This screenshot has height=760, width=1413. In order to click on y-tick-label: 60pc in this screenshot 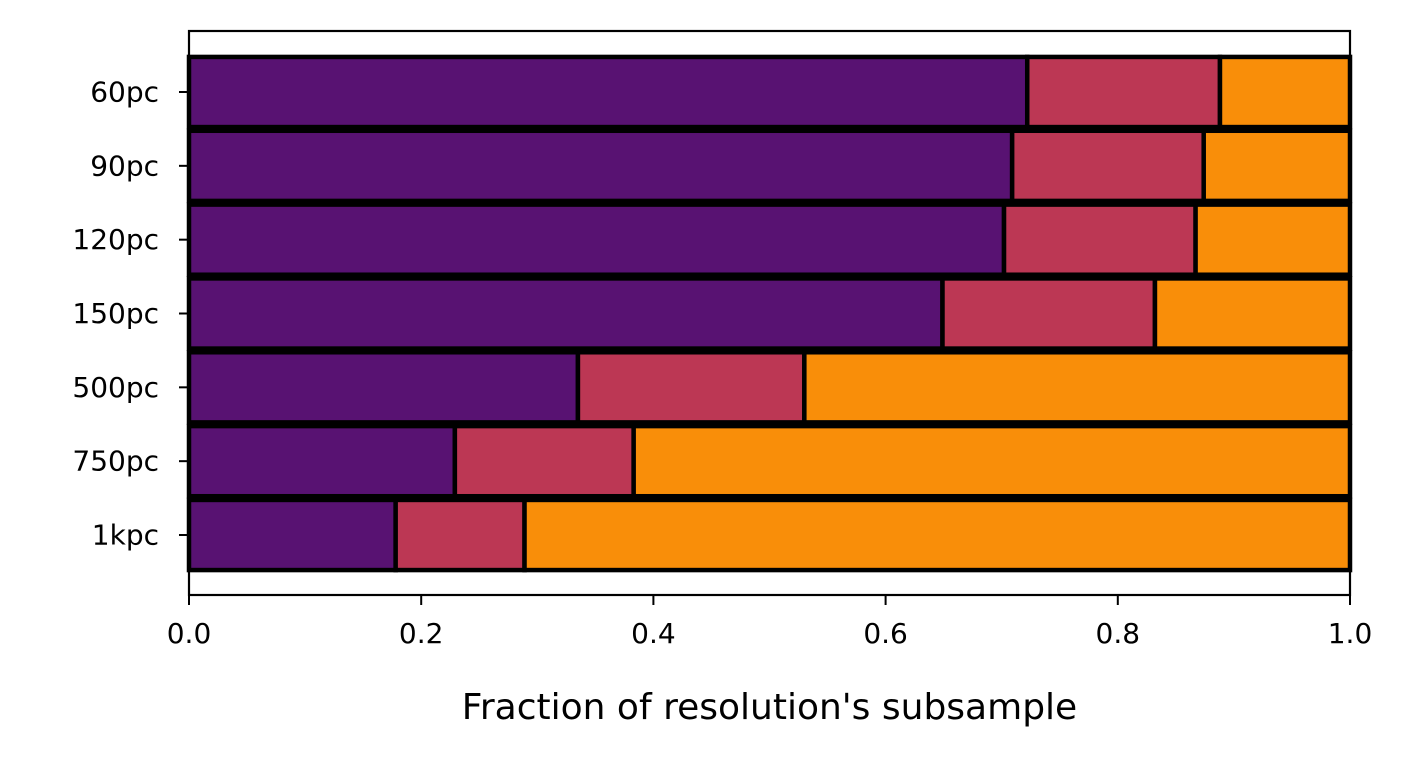, I will do `click(124, 92)`.